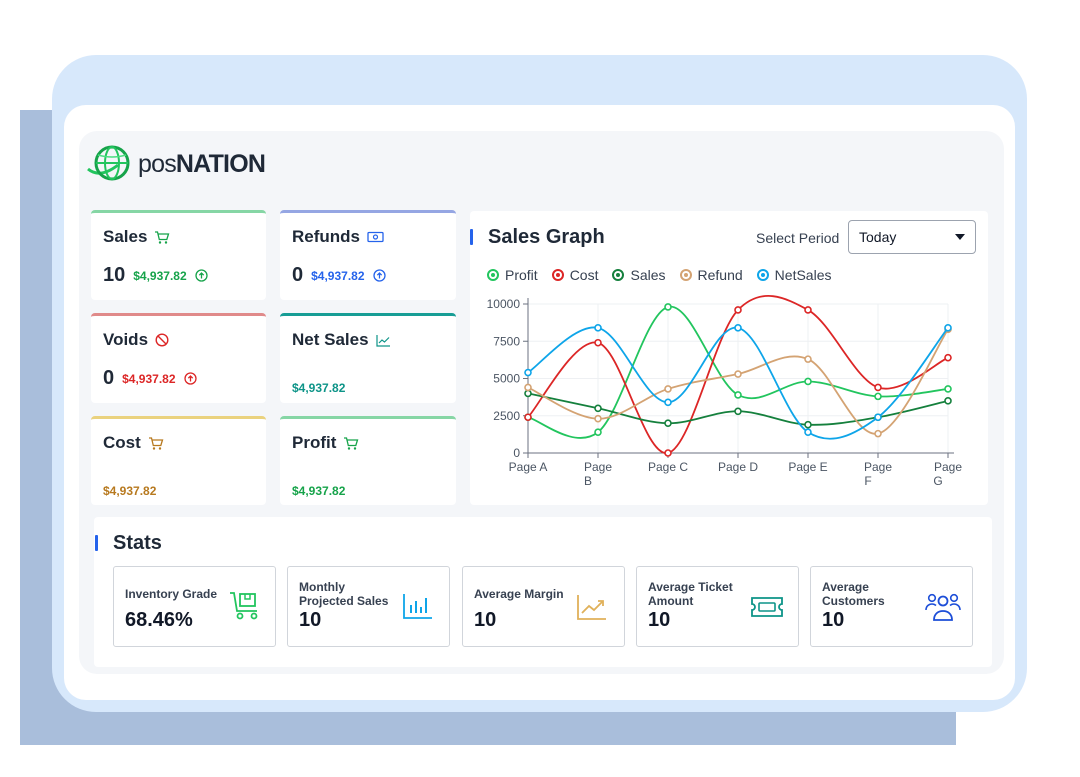  What do you see at coordinates (574, 275) in the screenshot?
I see `legend-item-cost: Cost` at bounding box center [574, 275].